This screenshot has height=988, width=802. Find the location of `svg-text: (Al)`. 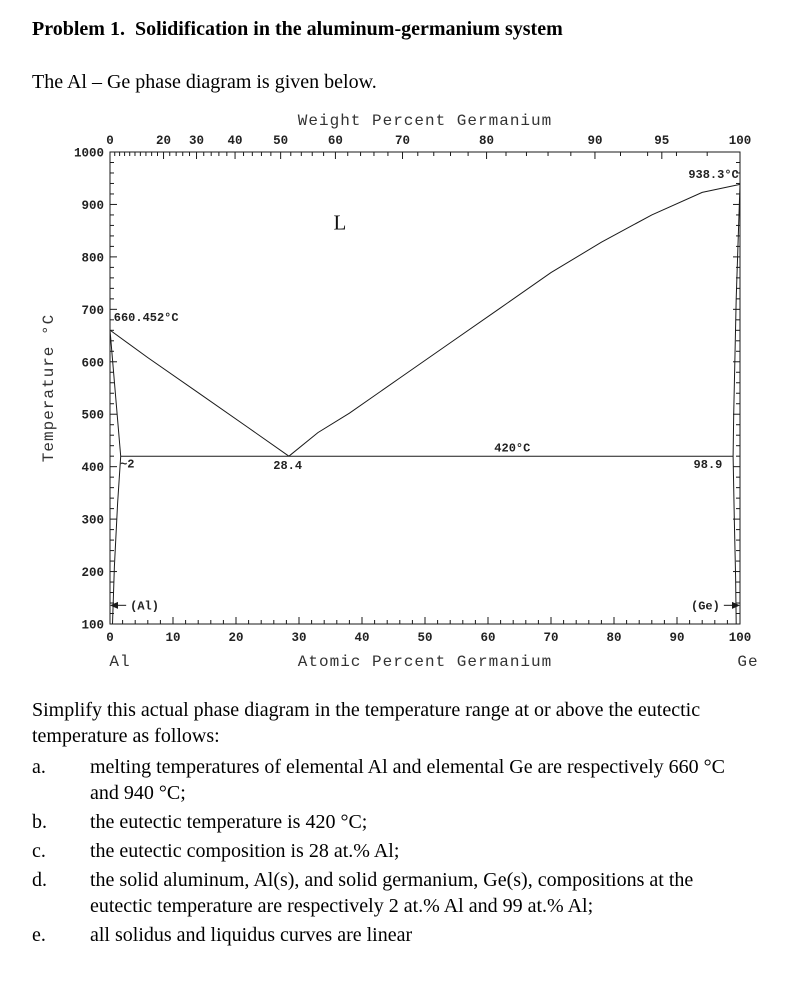

svg-text: (Al) is located at coordinates (144, 606).